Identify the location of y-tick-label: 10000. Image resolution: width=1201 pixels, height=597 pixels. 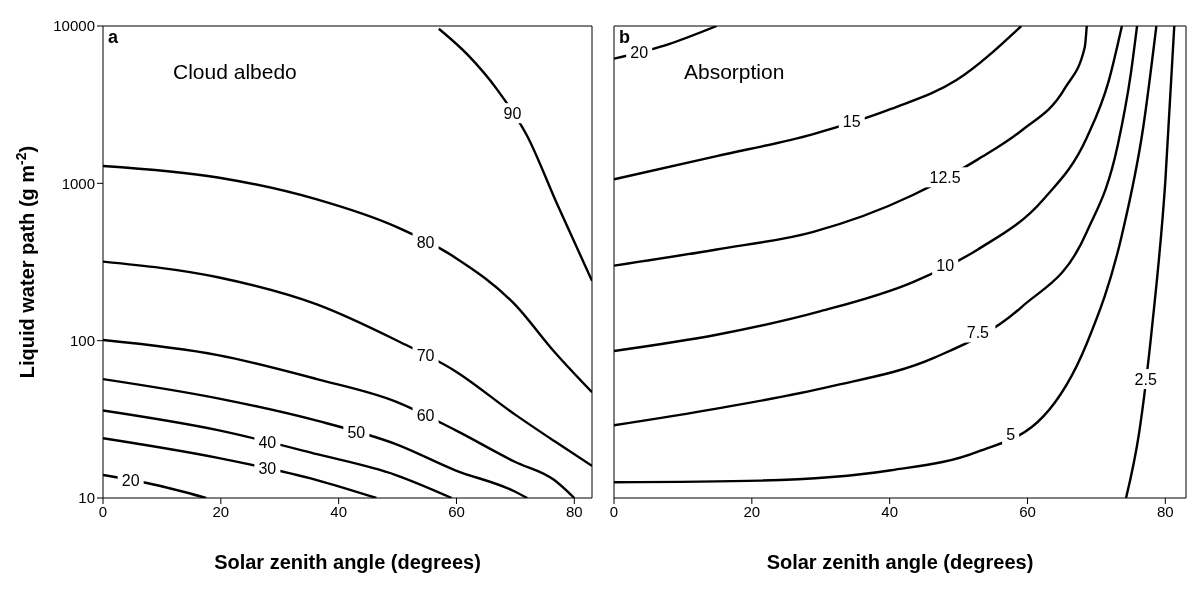
(74, 26).